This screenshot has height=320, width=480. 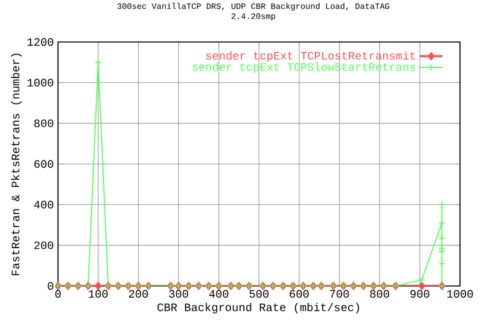 What do you see at coordinates (254, 17) in the screenshot?
I see `chart-subtitle: 2.4.20smp` at bounding box center [254, 17].